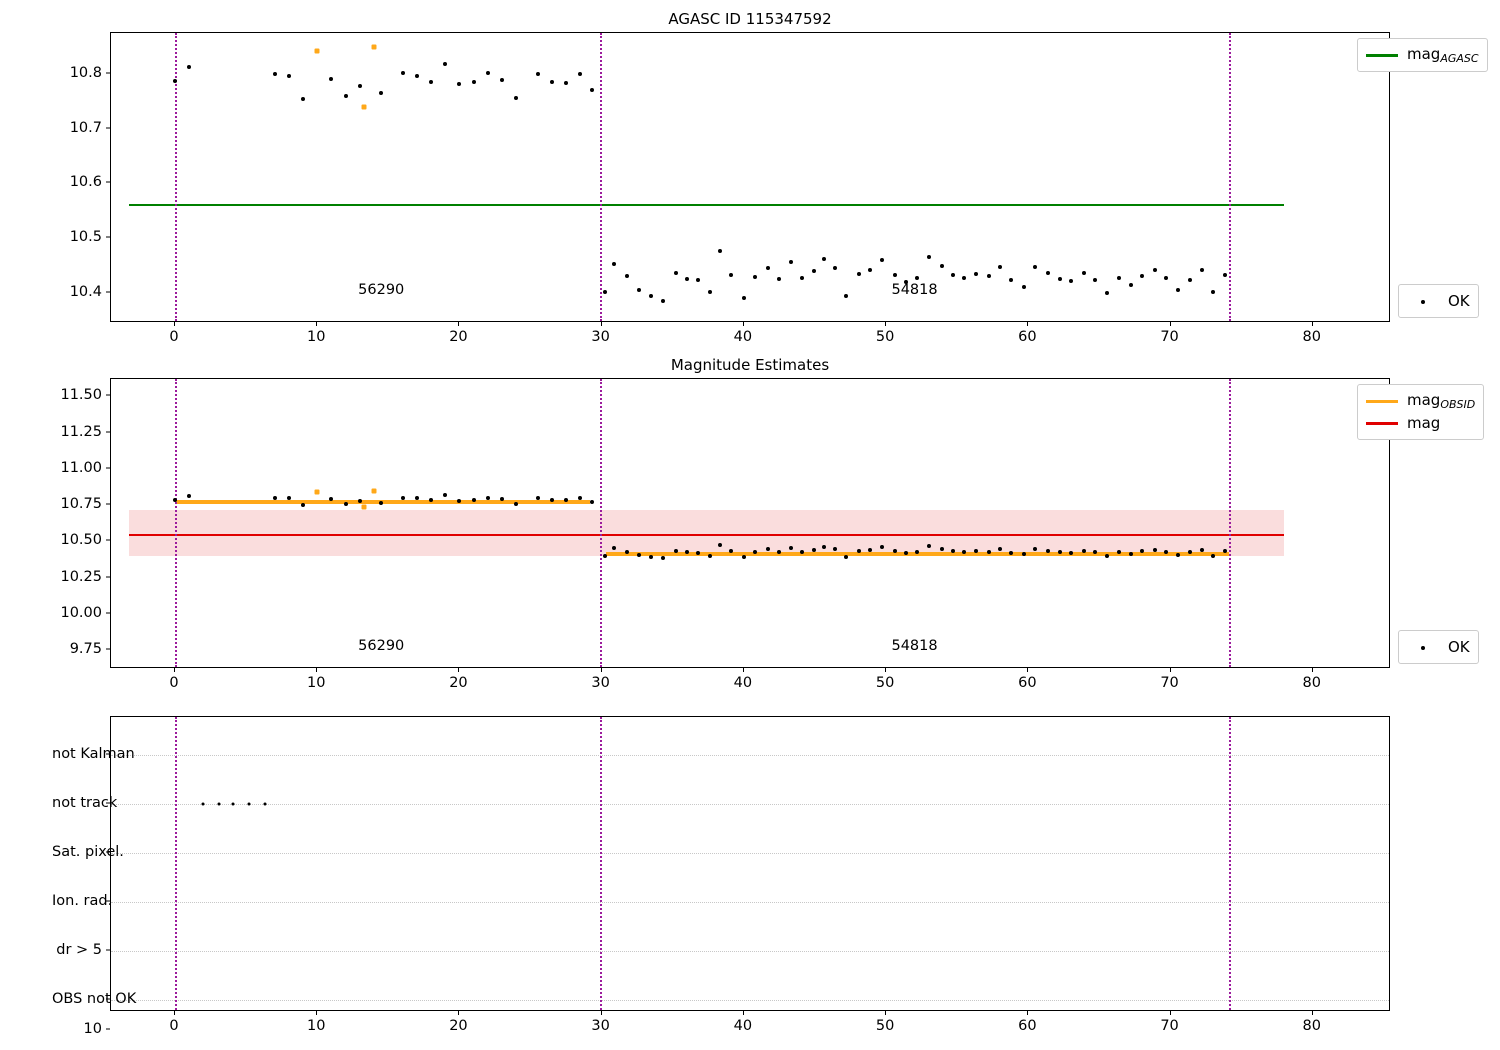  I want to click on legend-label: magAGASC, so click(1443, 55).